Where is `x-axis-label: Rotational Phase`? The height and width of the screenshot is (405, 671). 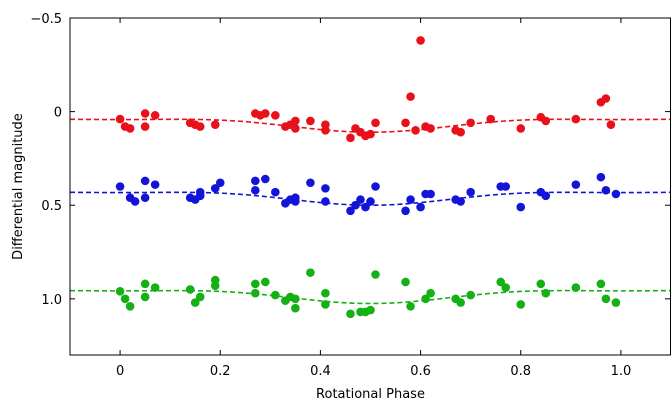 x-axis-label: Rotational Phase is located at coordinates (370, 394).